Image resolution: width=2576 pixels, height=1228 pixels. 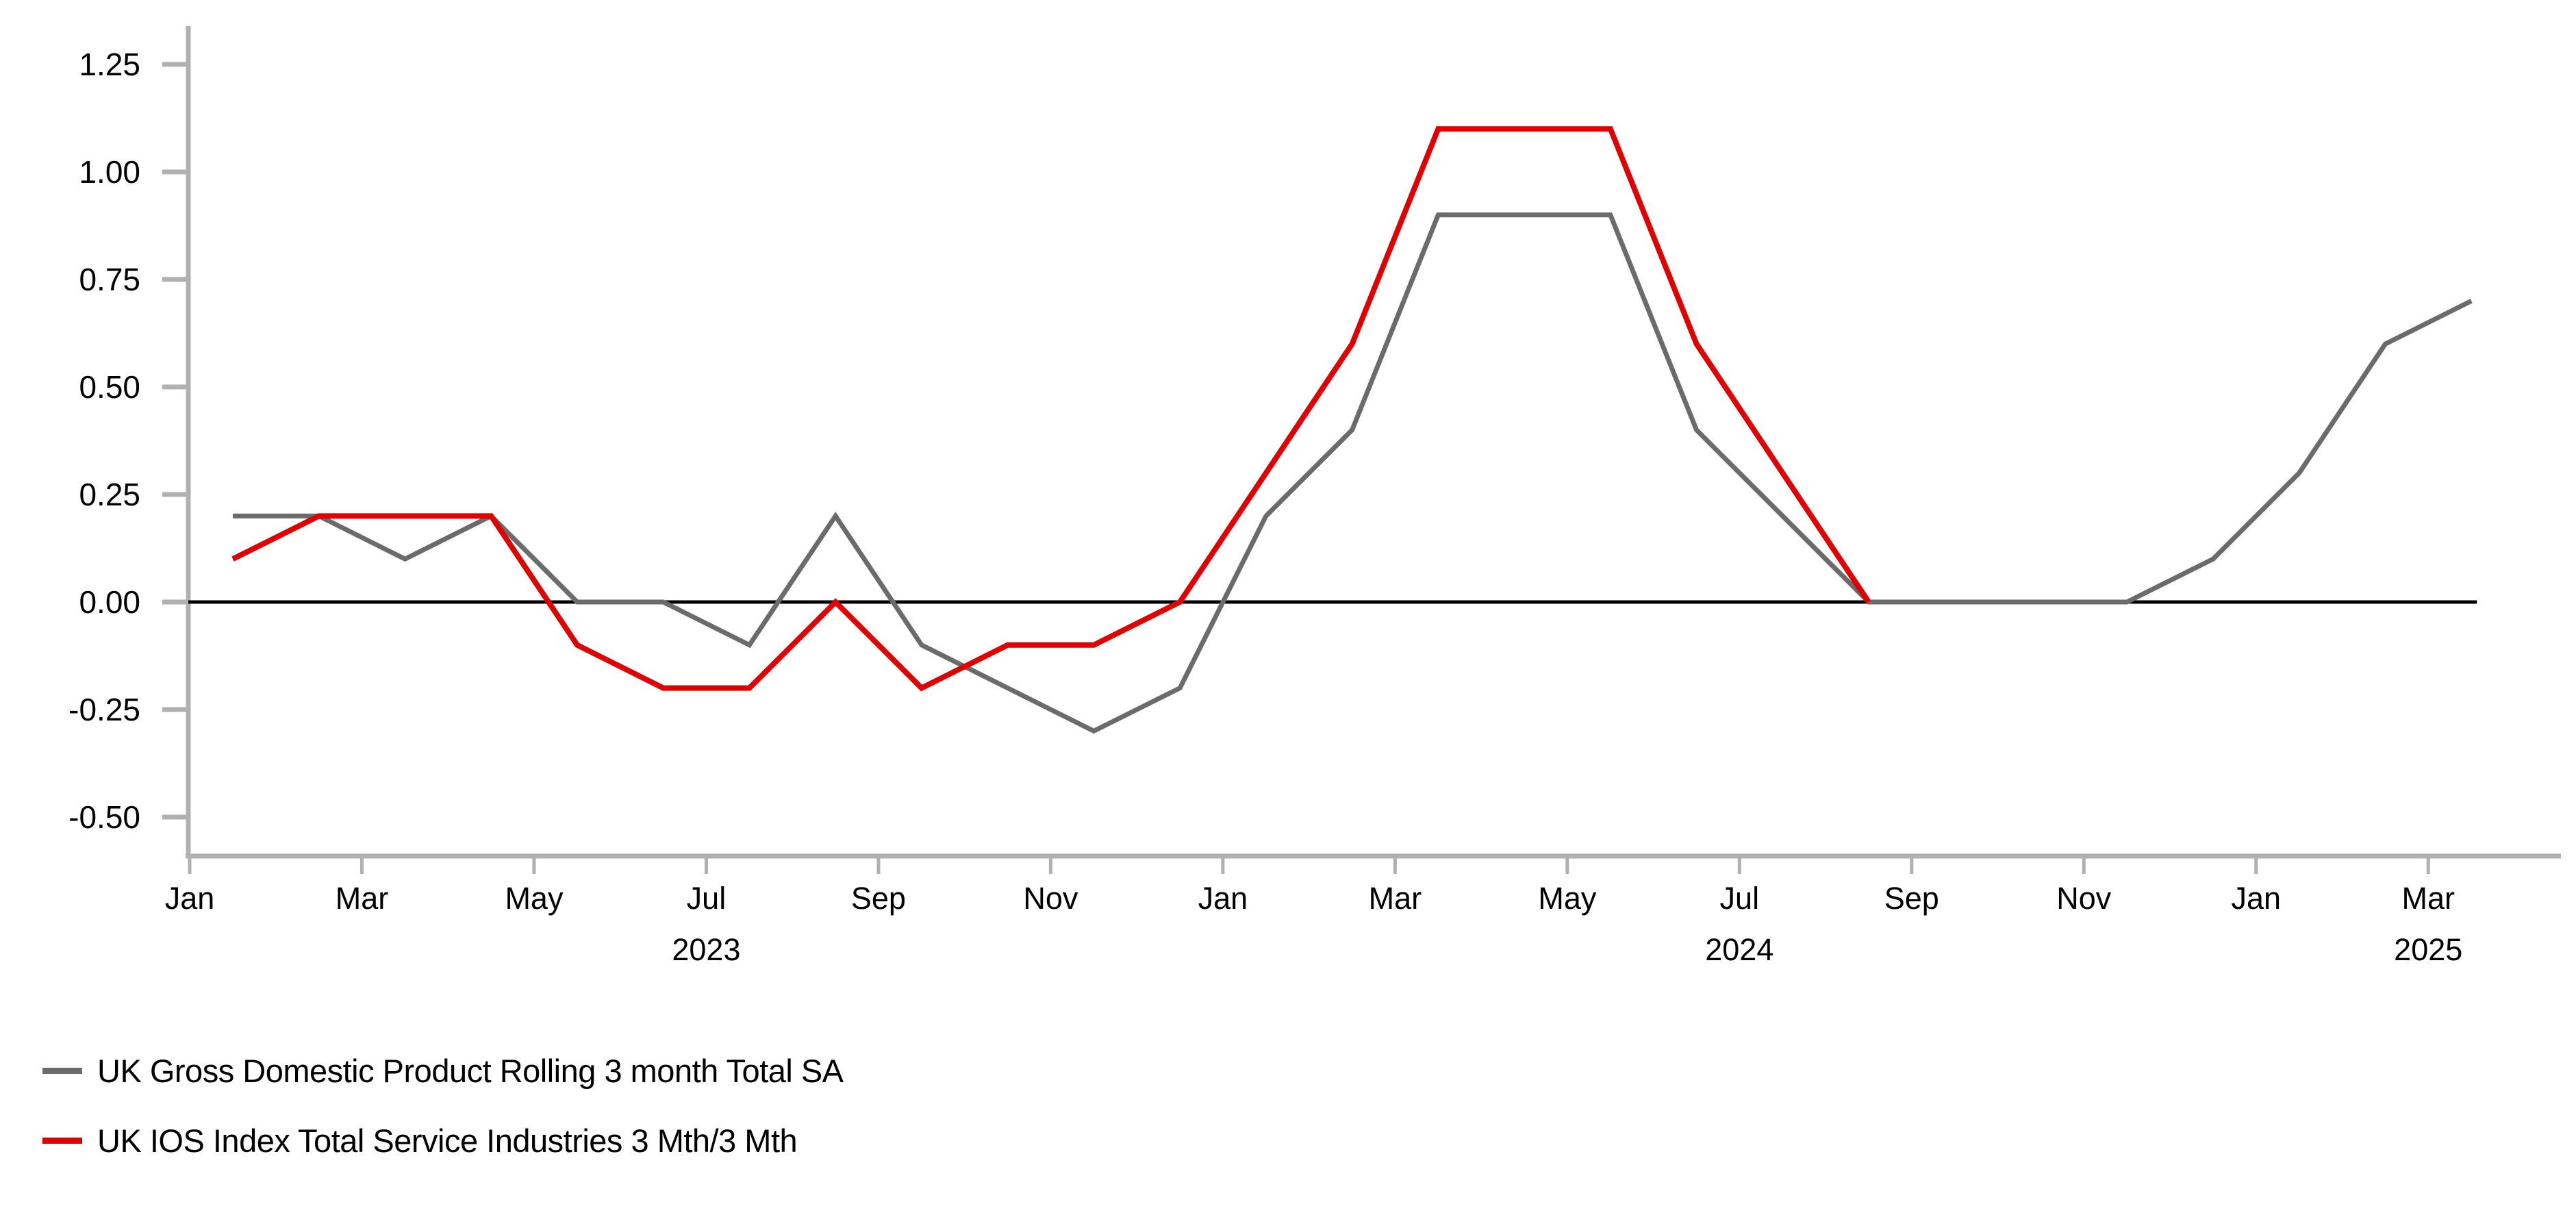 What do you see at coordinates (109, 280) in the screenshot?
I see `y-tick-label: 0.75` at bounding box center [109, 280].